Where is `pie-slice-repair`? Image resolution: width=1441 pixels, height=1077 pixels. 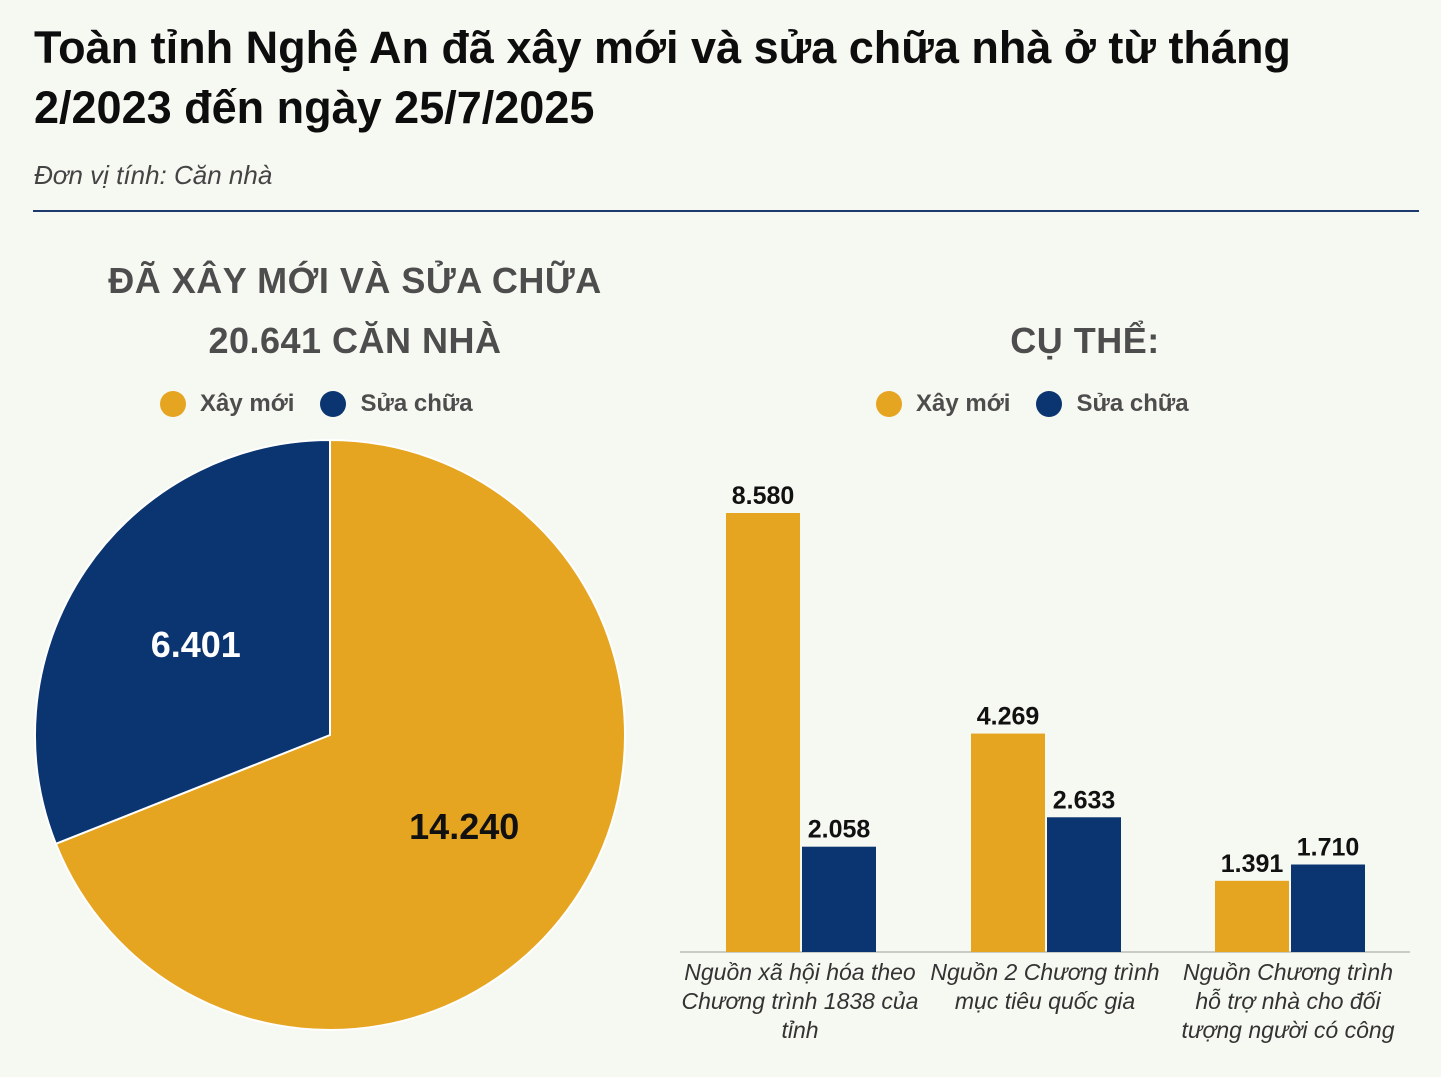
pie-slice-repair is located at coordinates (182, 642).